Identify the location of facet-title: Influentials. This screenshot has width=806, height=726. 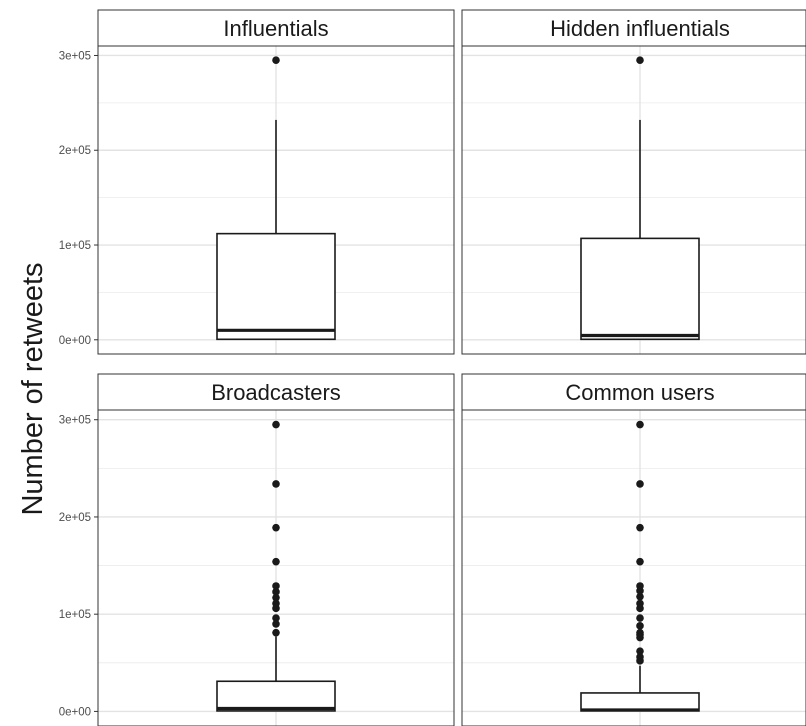
(275, 28).